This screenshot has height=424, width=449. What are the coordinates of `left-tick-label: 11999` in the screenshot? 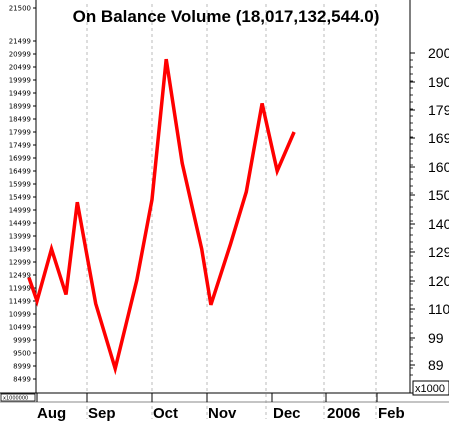 It's located at (20, 289).